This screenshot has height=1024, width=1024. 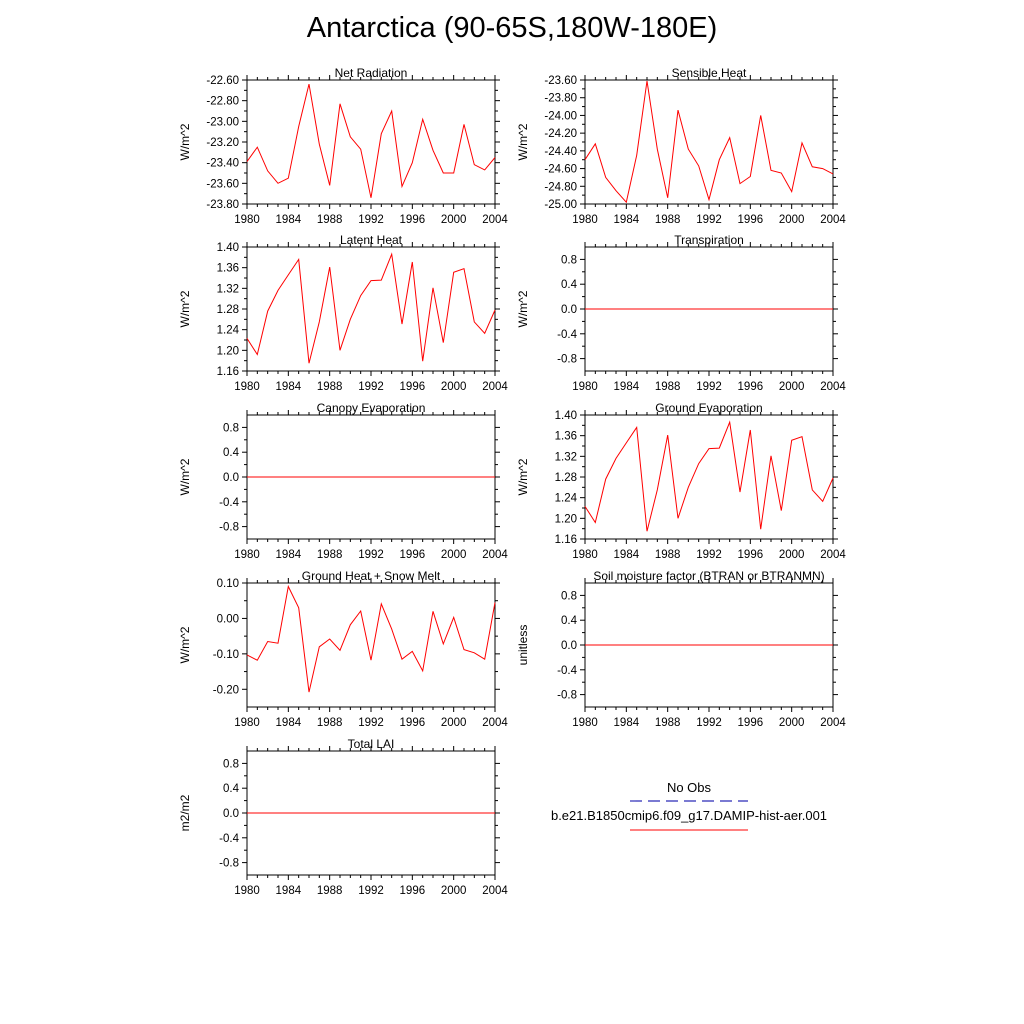 I want to click on y-tick-label: 1.24, so click(x=228, y=331).